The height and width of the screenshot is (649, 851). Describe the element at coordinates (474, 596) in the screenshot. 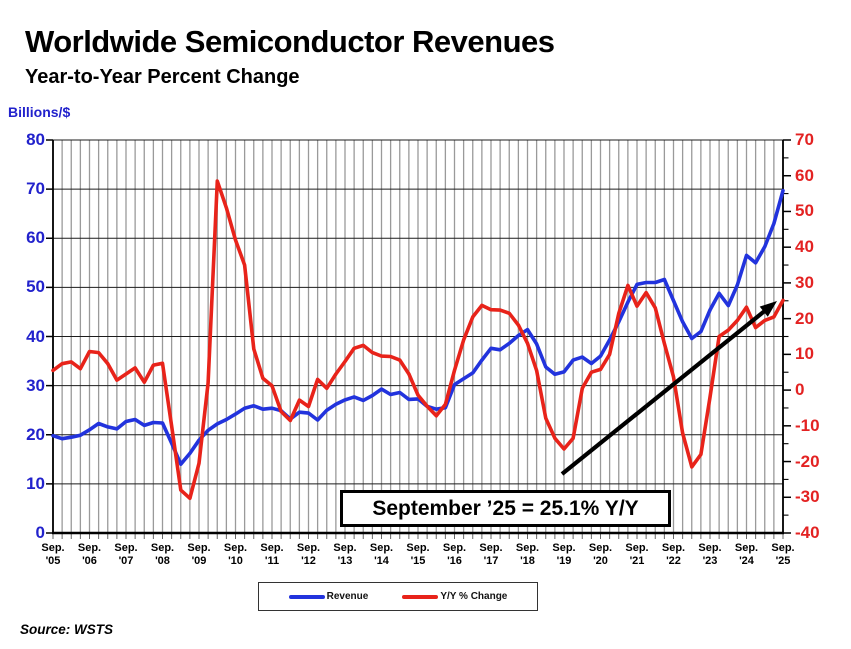

I see `legend-label-yoy: Y/Y % Change` at that location.